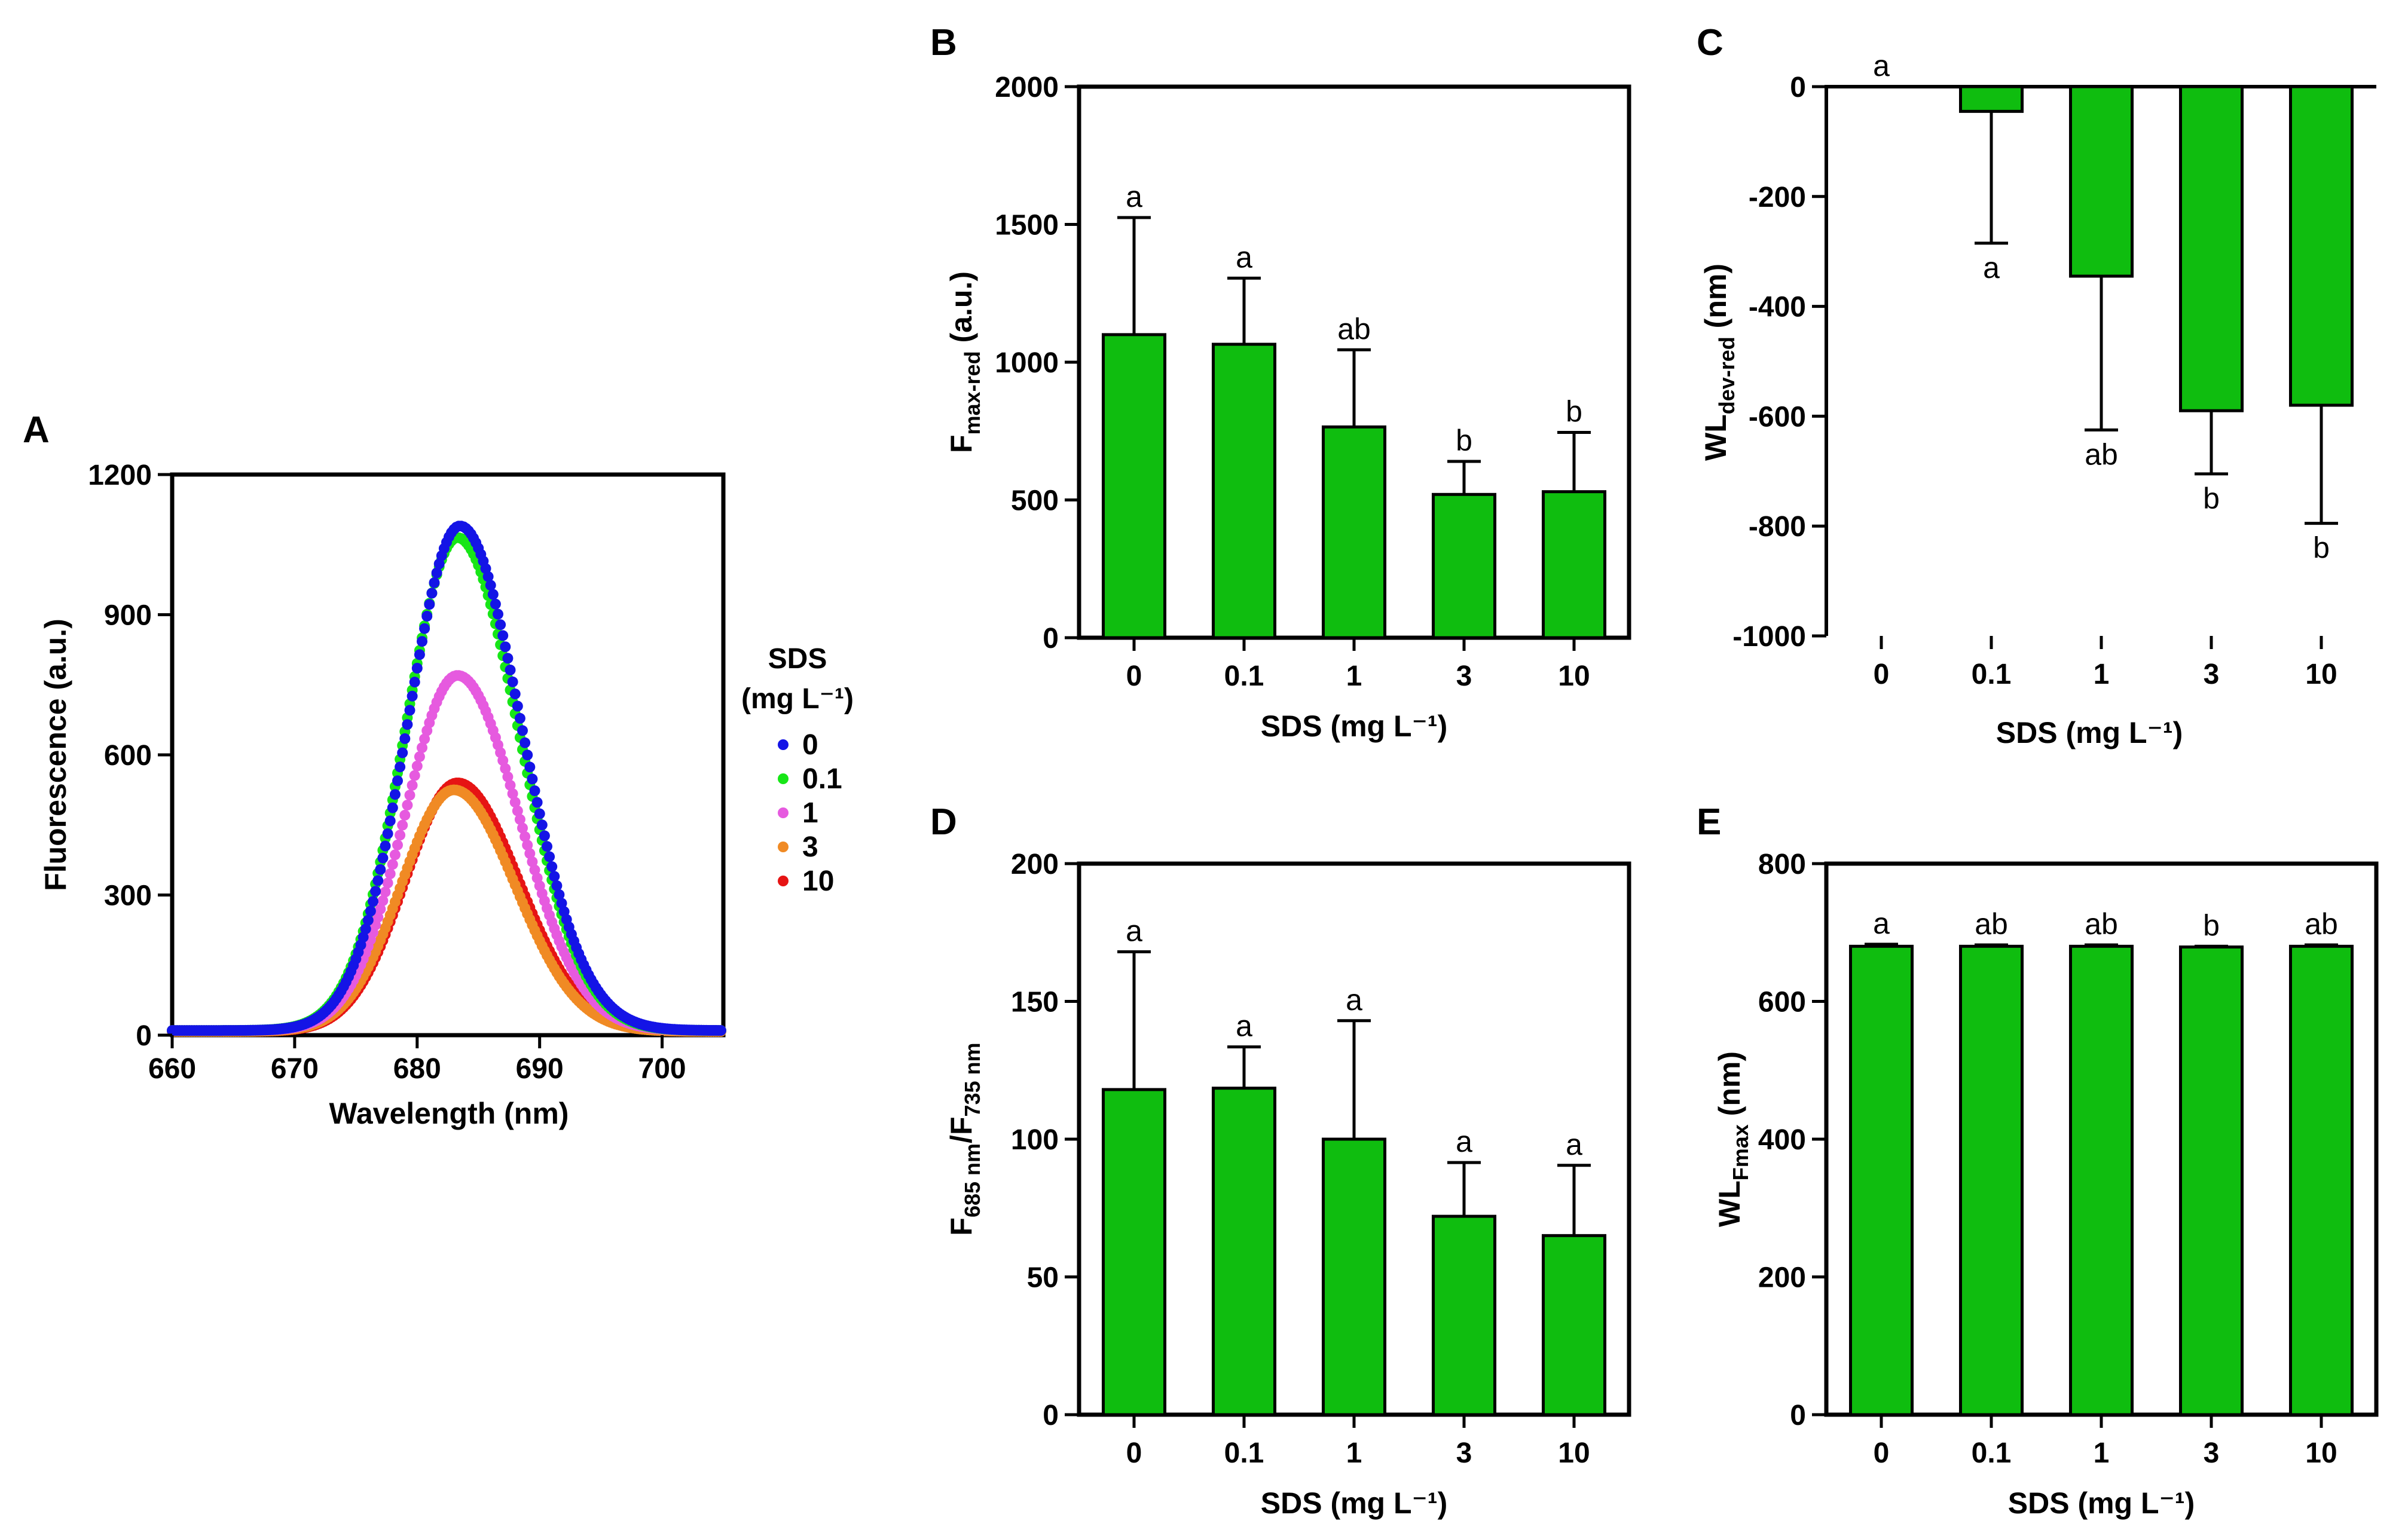 The height and width of the screenshot is (1539, 2408). I want to click on a-xtick-label-3: 690, so click(540, 1069).